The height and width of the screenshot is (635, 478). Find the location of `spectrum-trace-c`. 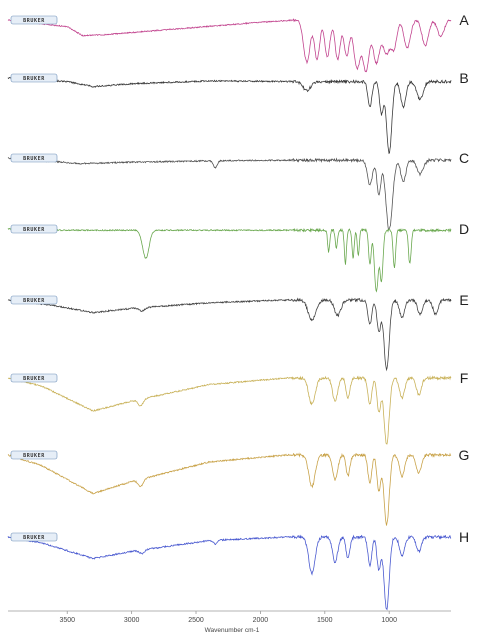

spectrum-trace-c is located at coordinates (229, 194).